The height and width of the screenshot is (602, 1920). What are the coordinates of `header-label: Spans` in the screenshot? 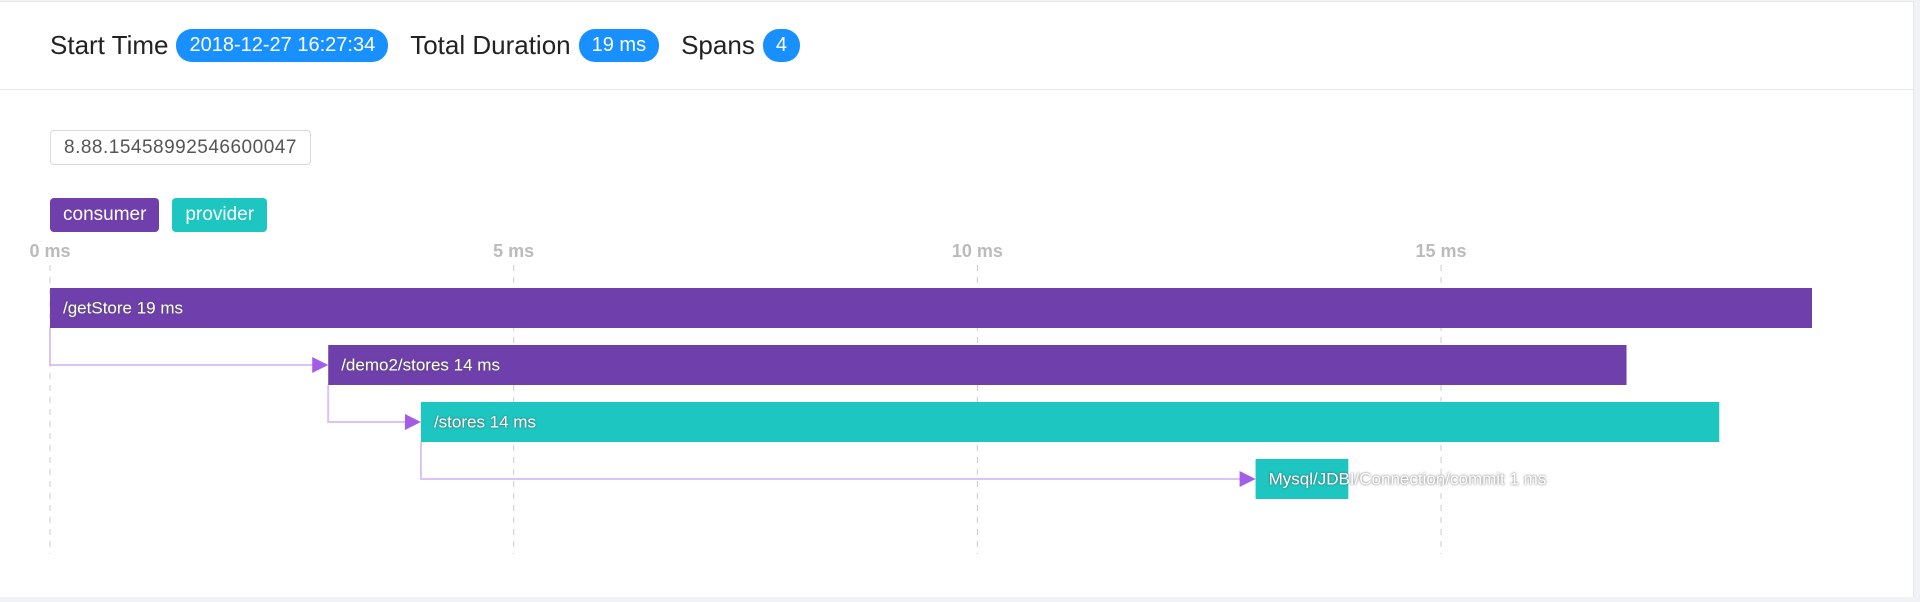 It's located at (718, 45).